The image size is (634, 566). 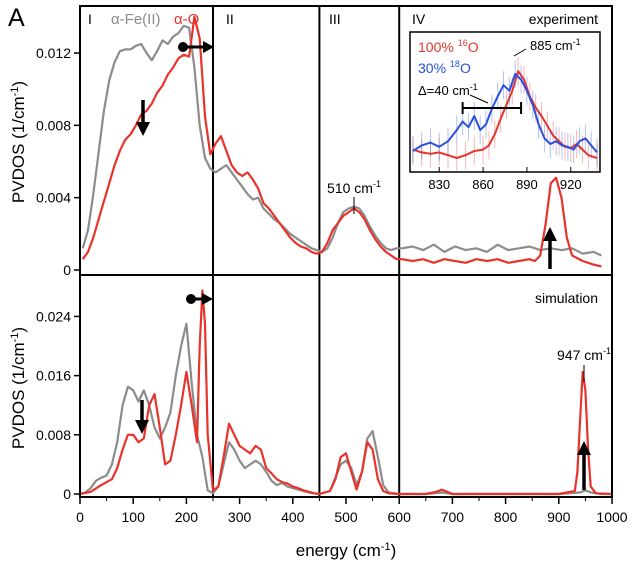 I want to click on bottom-ylabel: PVDOS (1/cm-1), so click(x=18, y=388).